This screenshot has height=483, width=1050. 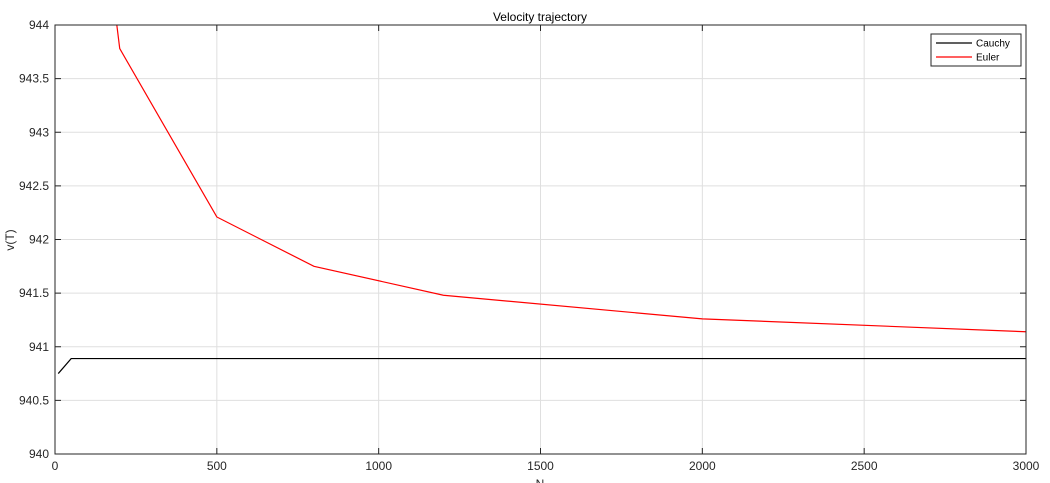 What do you see at coordinates (39, 454) in the screenshot?
I see `y-tick-label: 940` at bounding box center [39, 454].